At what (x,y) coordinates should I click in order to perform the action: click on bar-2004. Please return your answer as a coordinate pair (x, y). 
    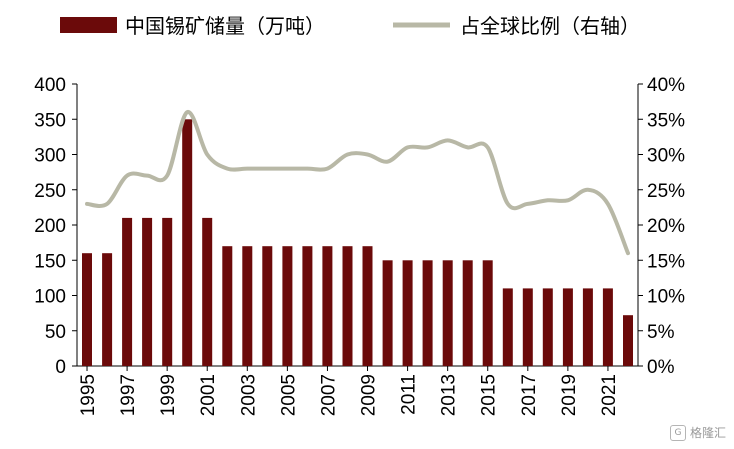
    Looking at the image, I should click on (267, 306).